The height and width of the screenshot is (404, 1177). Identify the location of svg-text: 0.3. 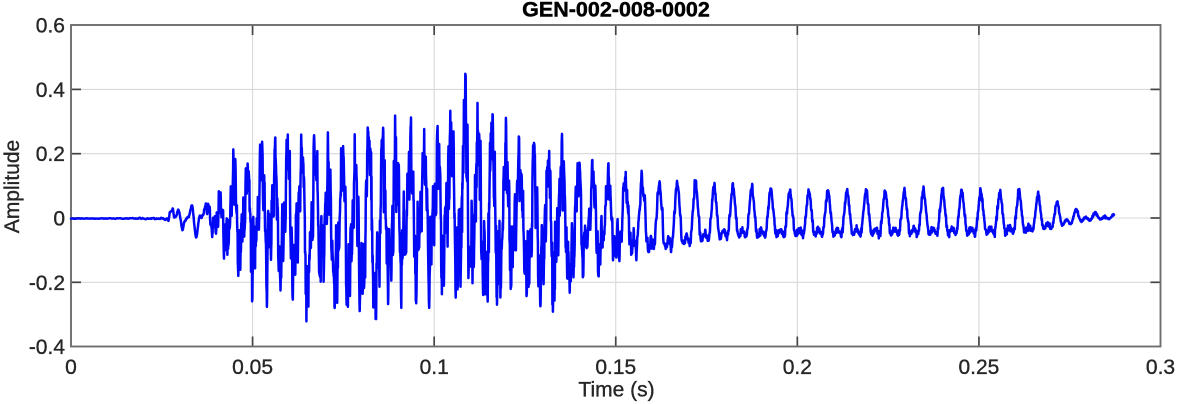
(1160, 367).